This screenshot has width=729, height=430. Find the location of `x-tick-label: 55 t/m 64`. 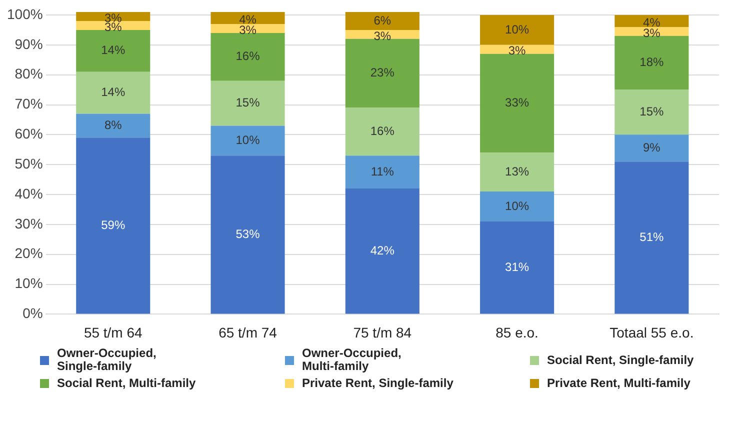

x-tick-label: 55 t/m 64 is located at coordinates (113, 332).